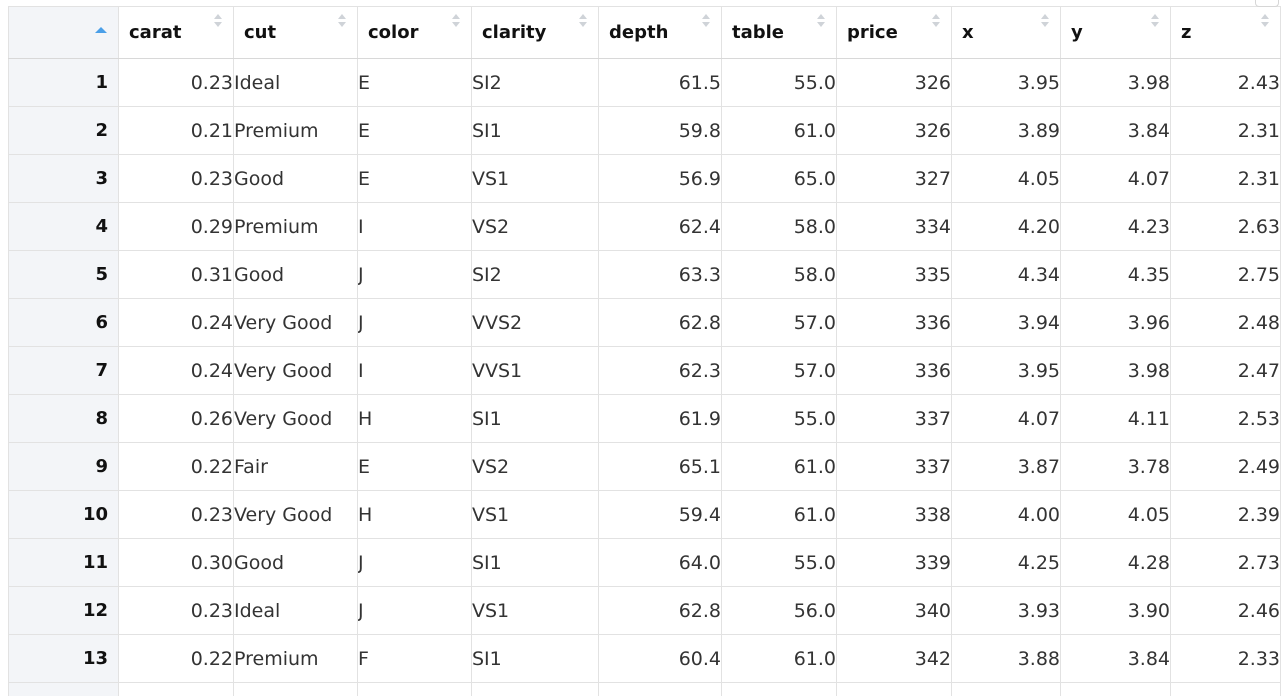 This screenshot has height=696, width=1283. Describe the element at coordinates (1225, 178) in the screenshot. I see `cell-z: 2.31` at that location.